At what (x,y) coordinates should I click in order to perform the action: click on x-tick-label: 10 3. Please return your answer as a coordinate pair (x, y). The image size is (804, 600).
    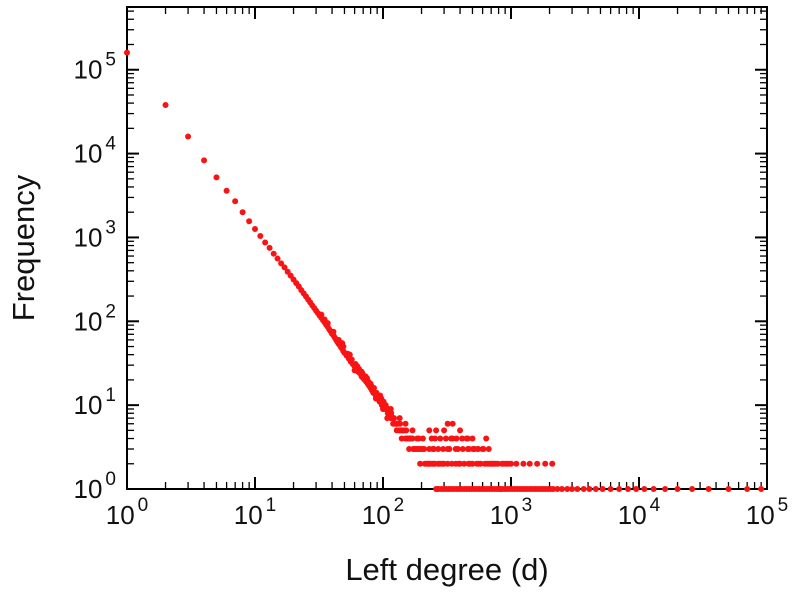
    Looking at the image, I should click on (511, 512).